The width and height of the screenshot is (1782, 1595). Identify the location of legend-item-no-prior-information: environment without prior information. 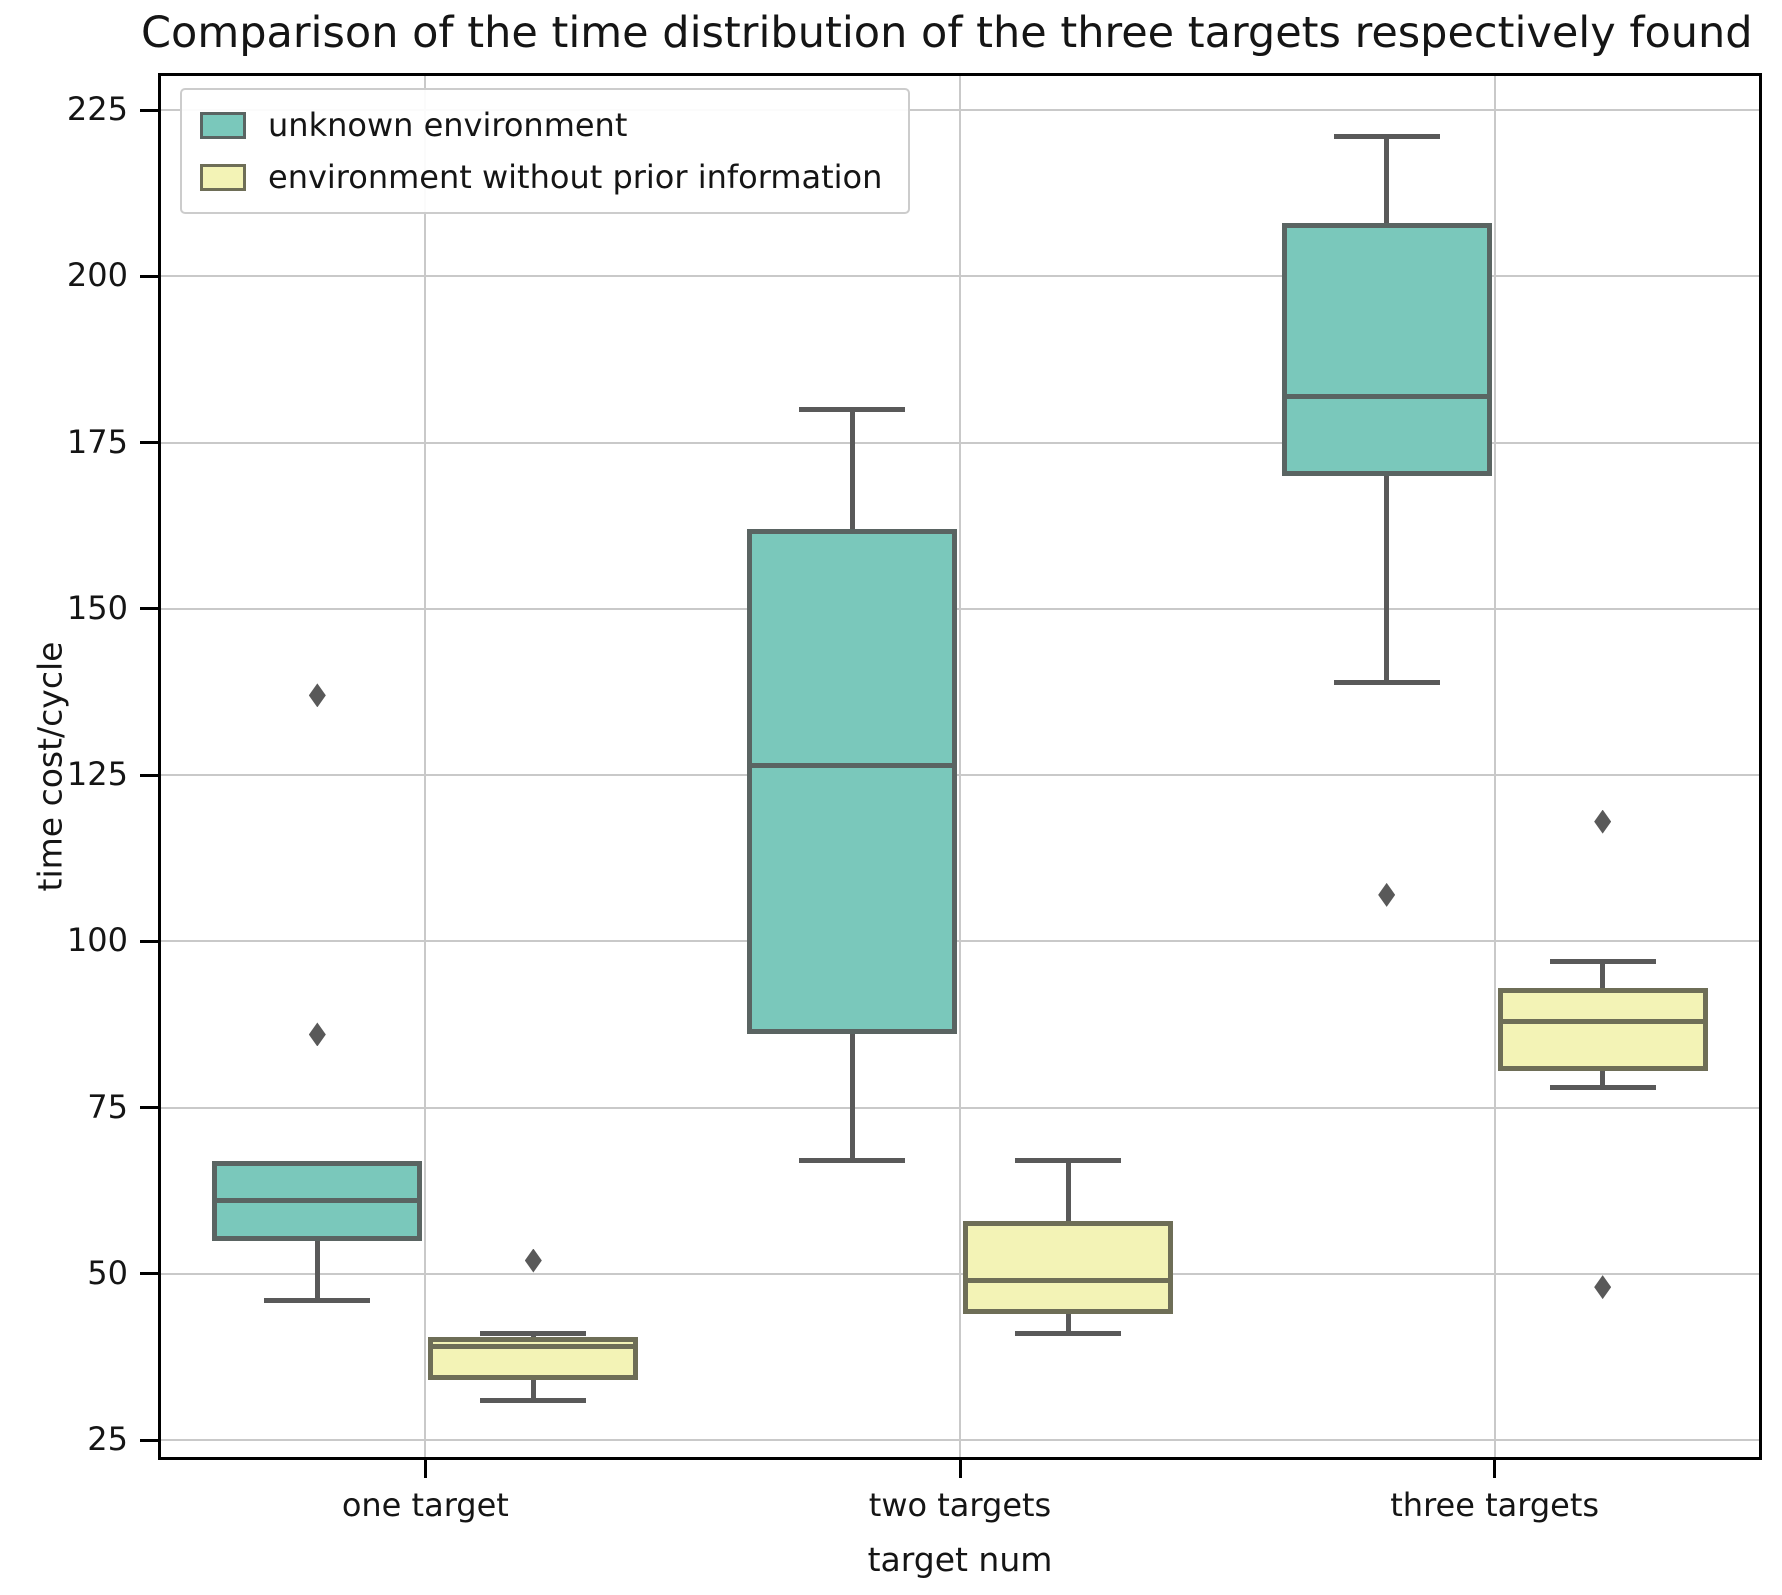
(541, 177).